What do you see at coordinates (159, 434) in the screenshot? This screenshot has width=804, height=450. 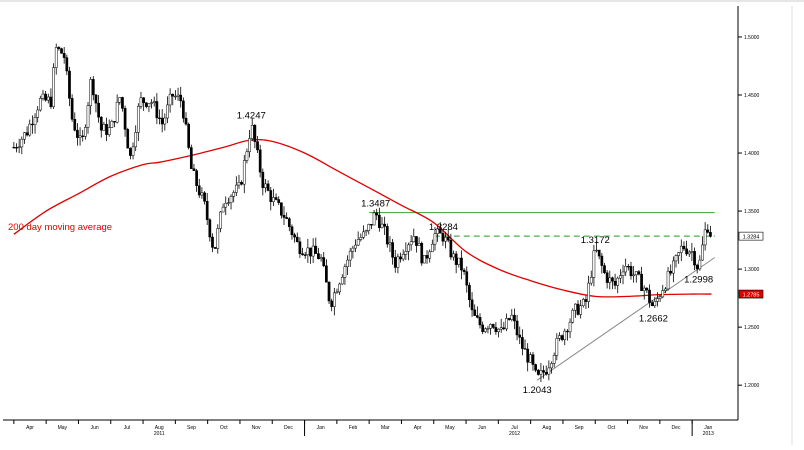 I see `year-label: 2011` at bounding box center [159, 434].